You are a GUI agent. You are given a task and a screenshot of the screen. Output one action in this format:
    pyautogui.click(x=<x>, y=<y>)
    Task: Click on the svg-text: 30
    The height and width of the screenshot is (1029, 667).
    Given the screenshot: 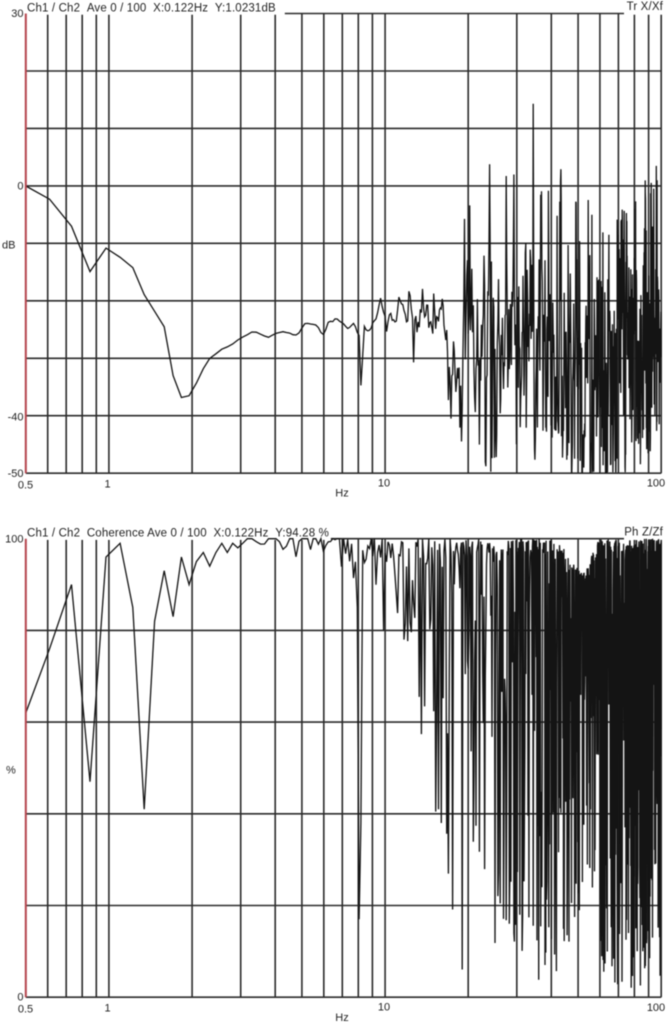 What is the action you would take?
    pyautogui.click(x=17, y=14)
    